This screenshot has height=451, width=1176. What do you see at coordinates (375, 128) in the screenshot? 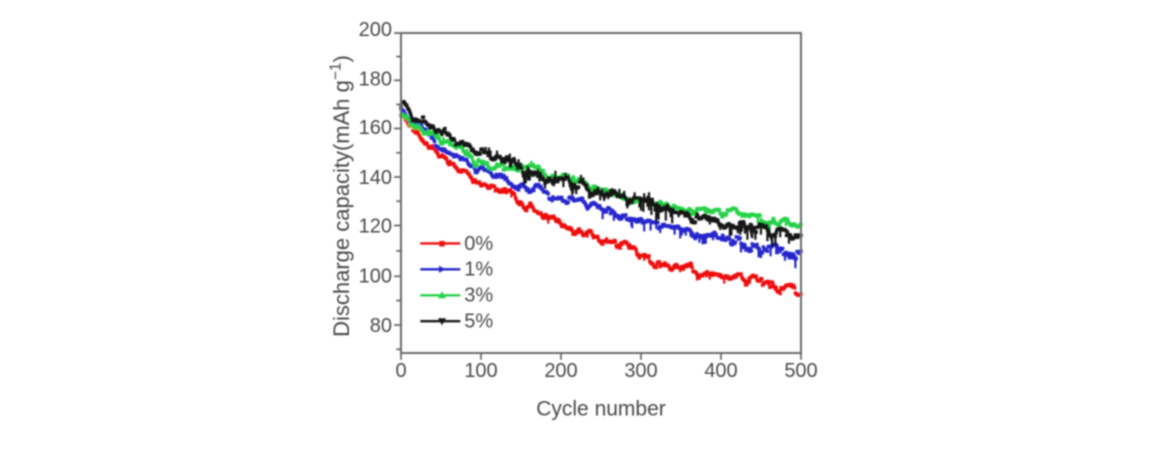
I see `svg-text: 160` at bounding box center [375, 128].